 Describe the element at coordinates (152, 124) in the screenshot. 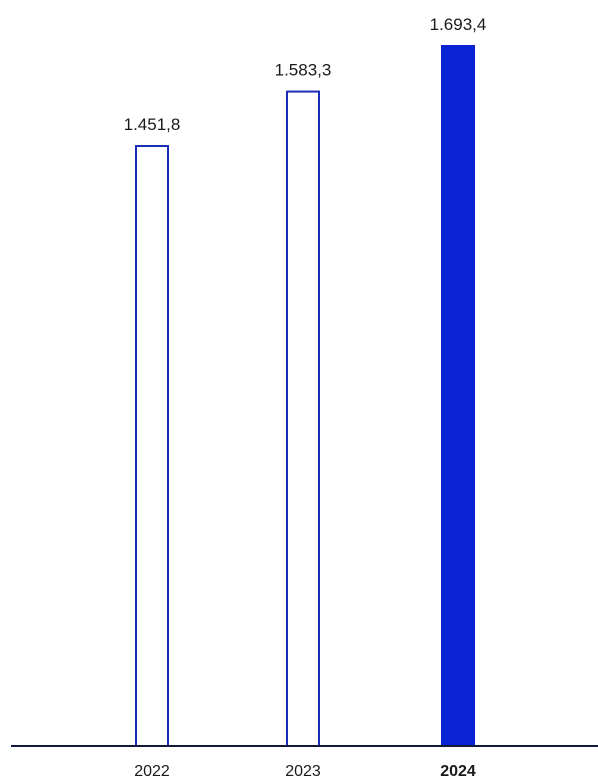

I see `value-label-2022: 1.451,8` at that location.